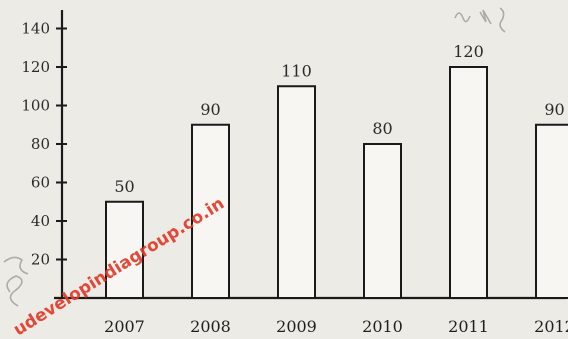 The image size is (568, 339). What do you see at coordinates (480, 20) in the screenshot?
I see `scribble-top-right` at bounding box center [480, 20].